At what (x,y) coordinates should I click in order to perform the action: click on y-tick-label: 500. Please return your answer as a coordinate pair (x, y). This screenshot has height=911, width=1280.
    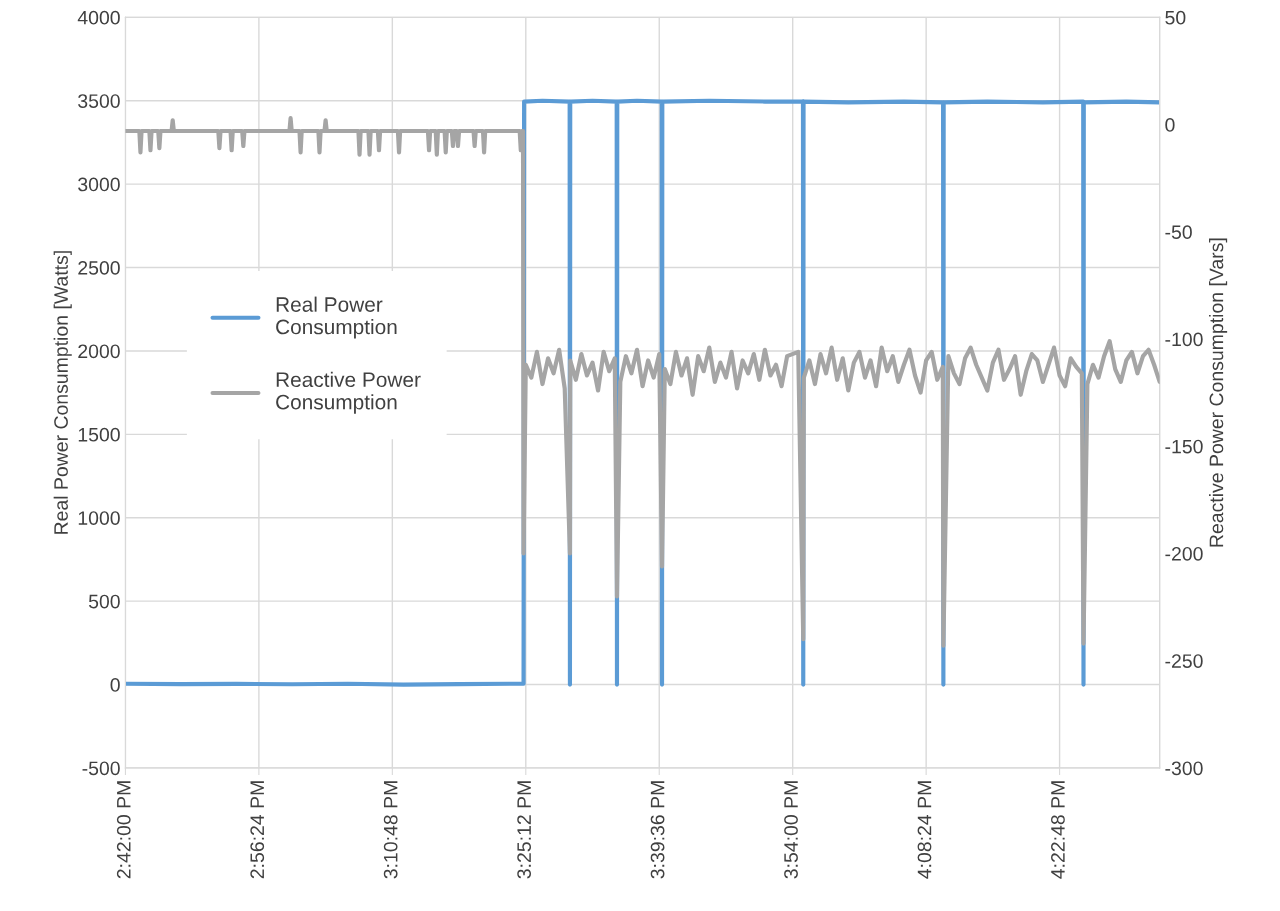
    Looking at the image, I should click on (104, 601).